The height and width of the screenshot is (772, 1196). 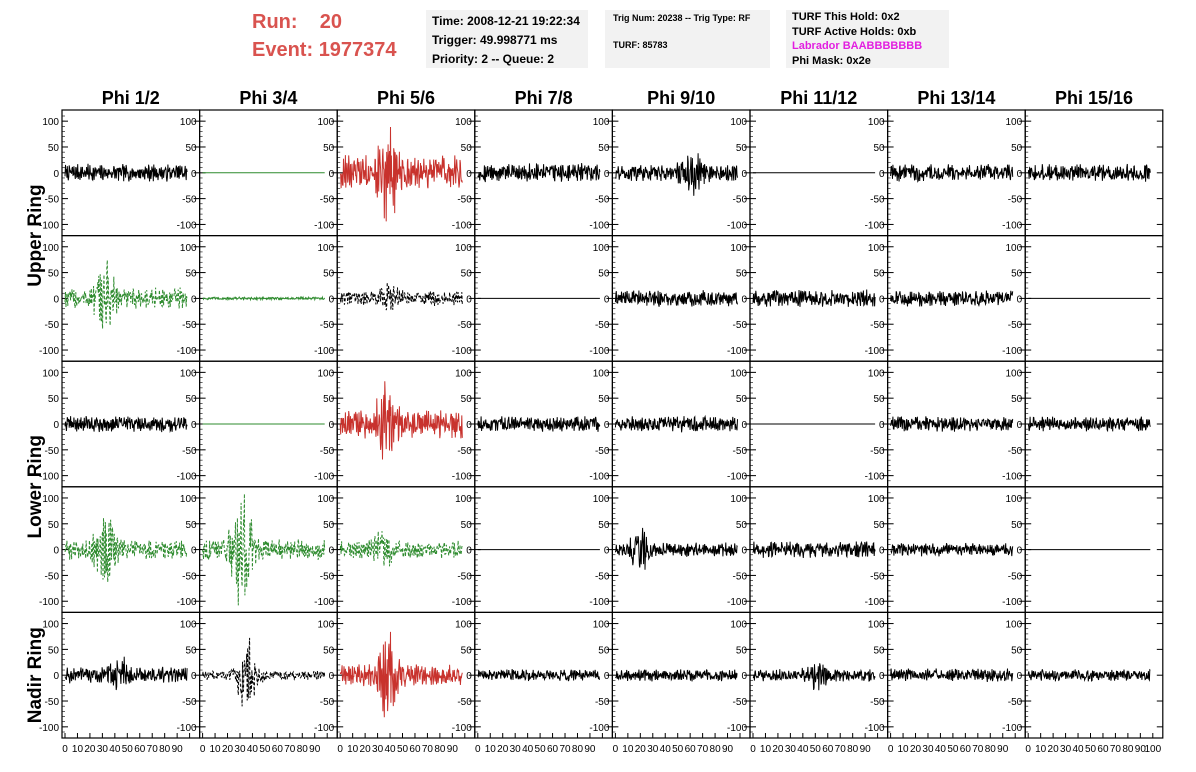 I want to click on column-header-phi-2: Phi 3/4, so click(x=268, y=98).